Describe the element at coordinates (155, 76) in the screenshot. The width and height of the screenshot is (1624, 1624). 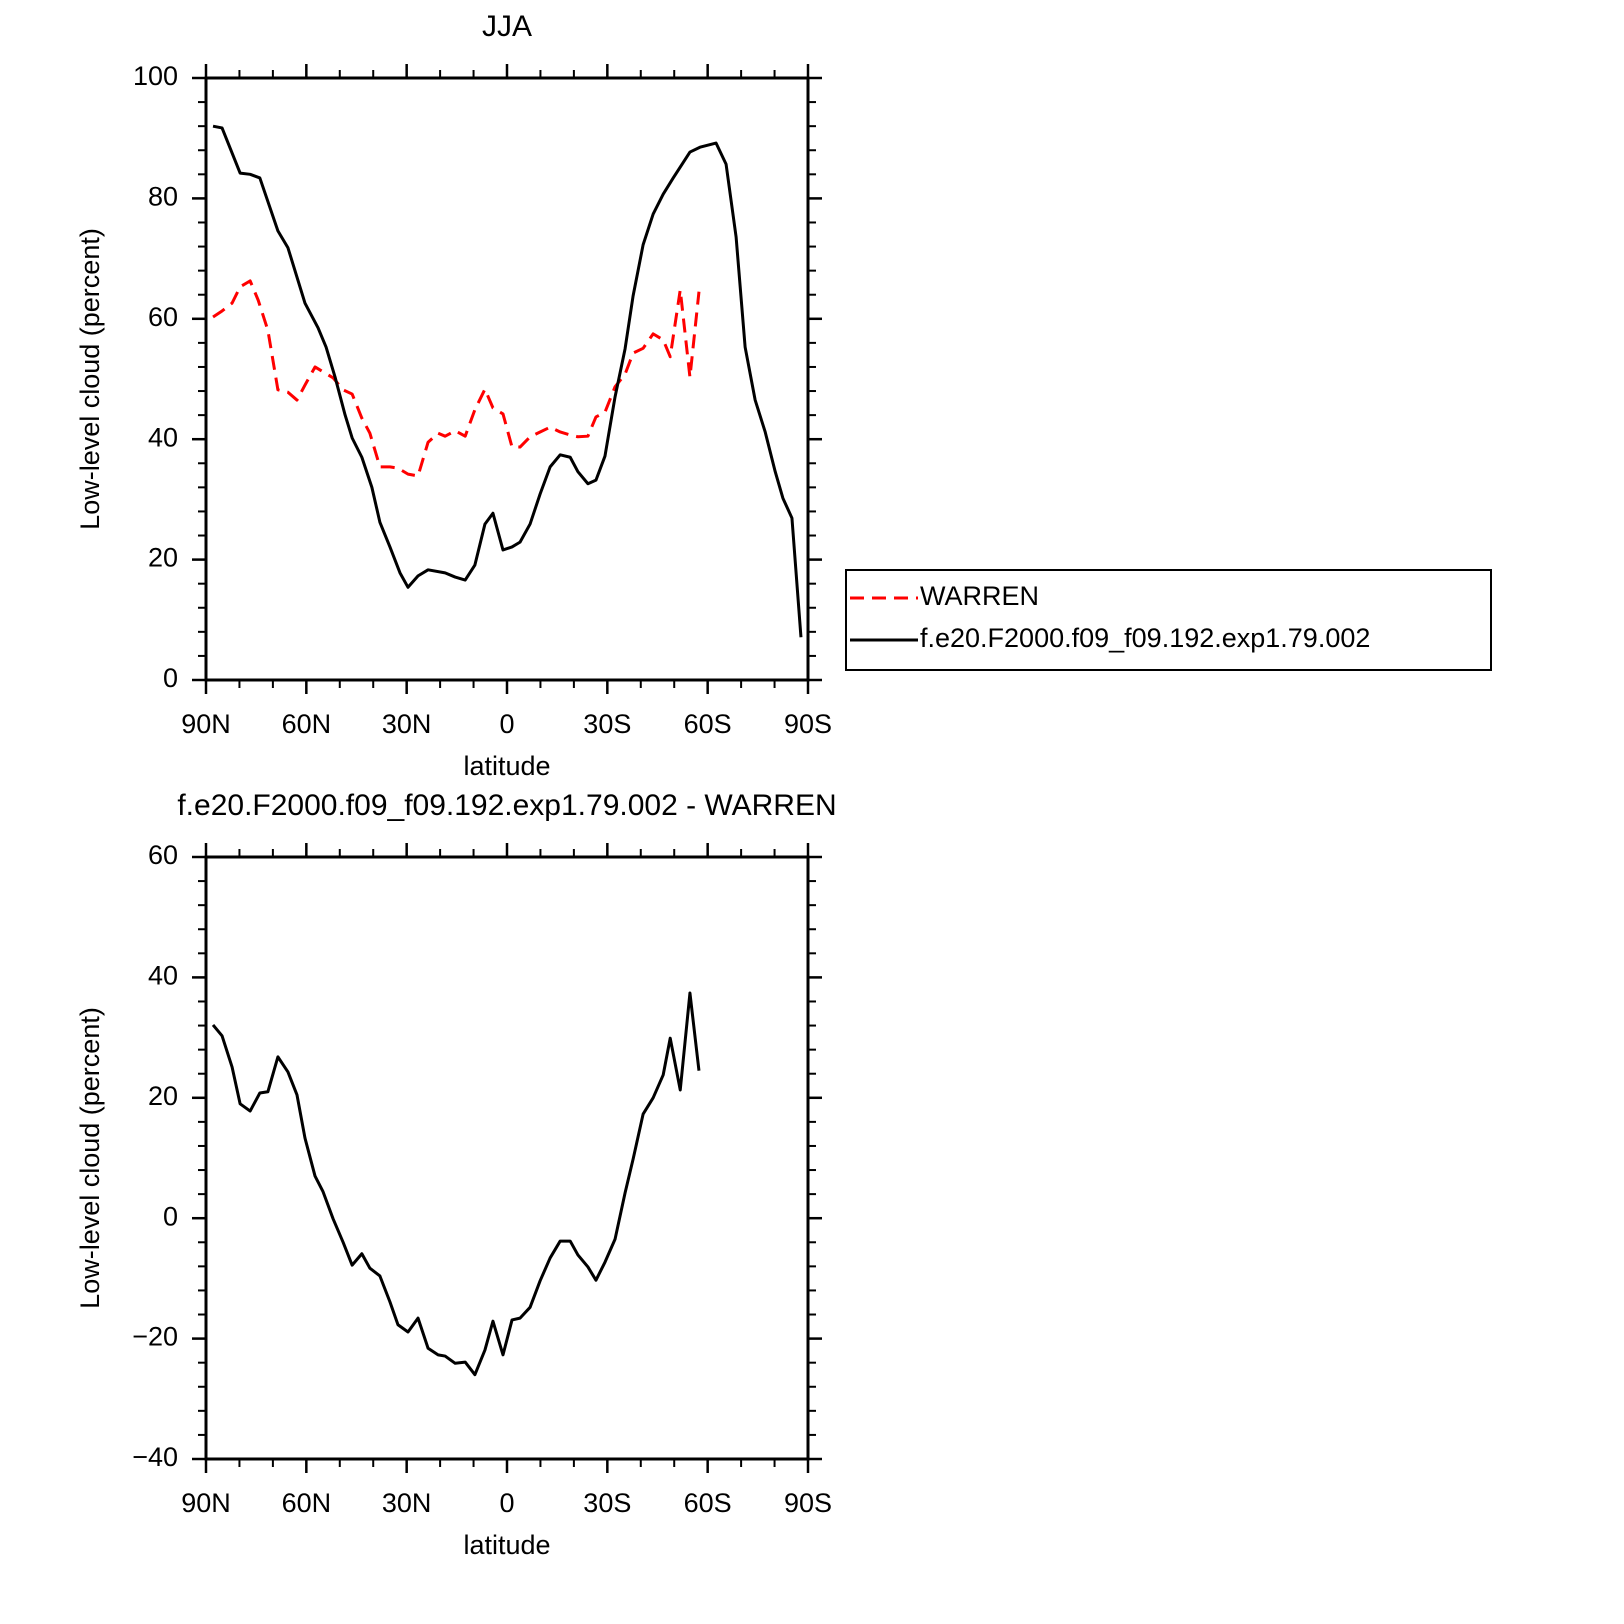
I see `y-tick-label: 100` at that location.